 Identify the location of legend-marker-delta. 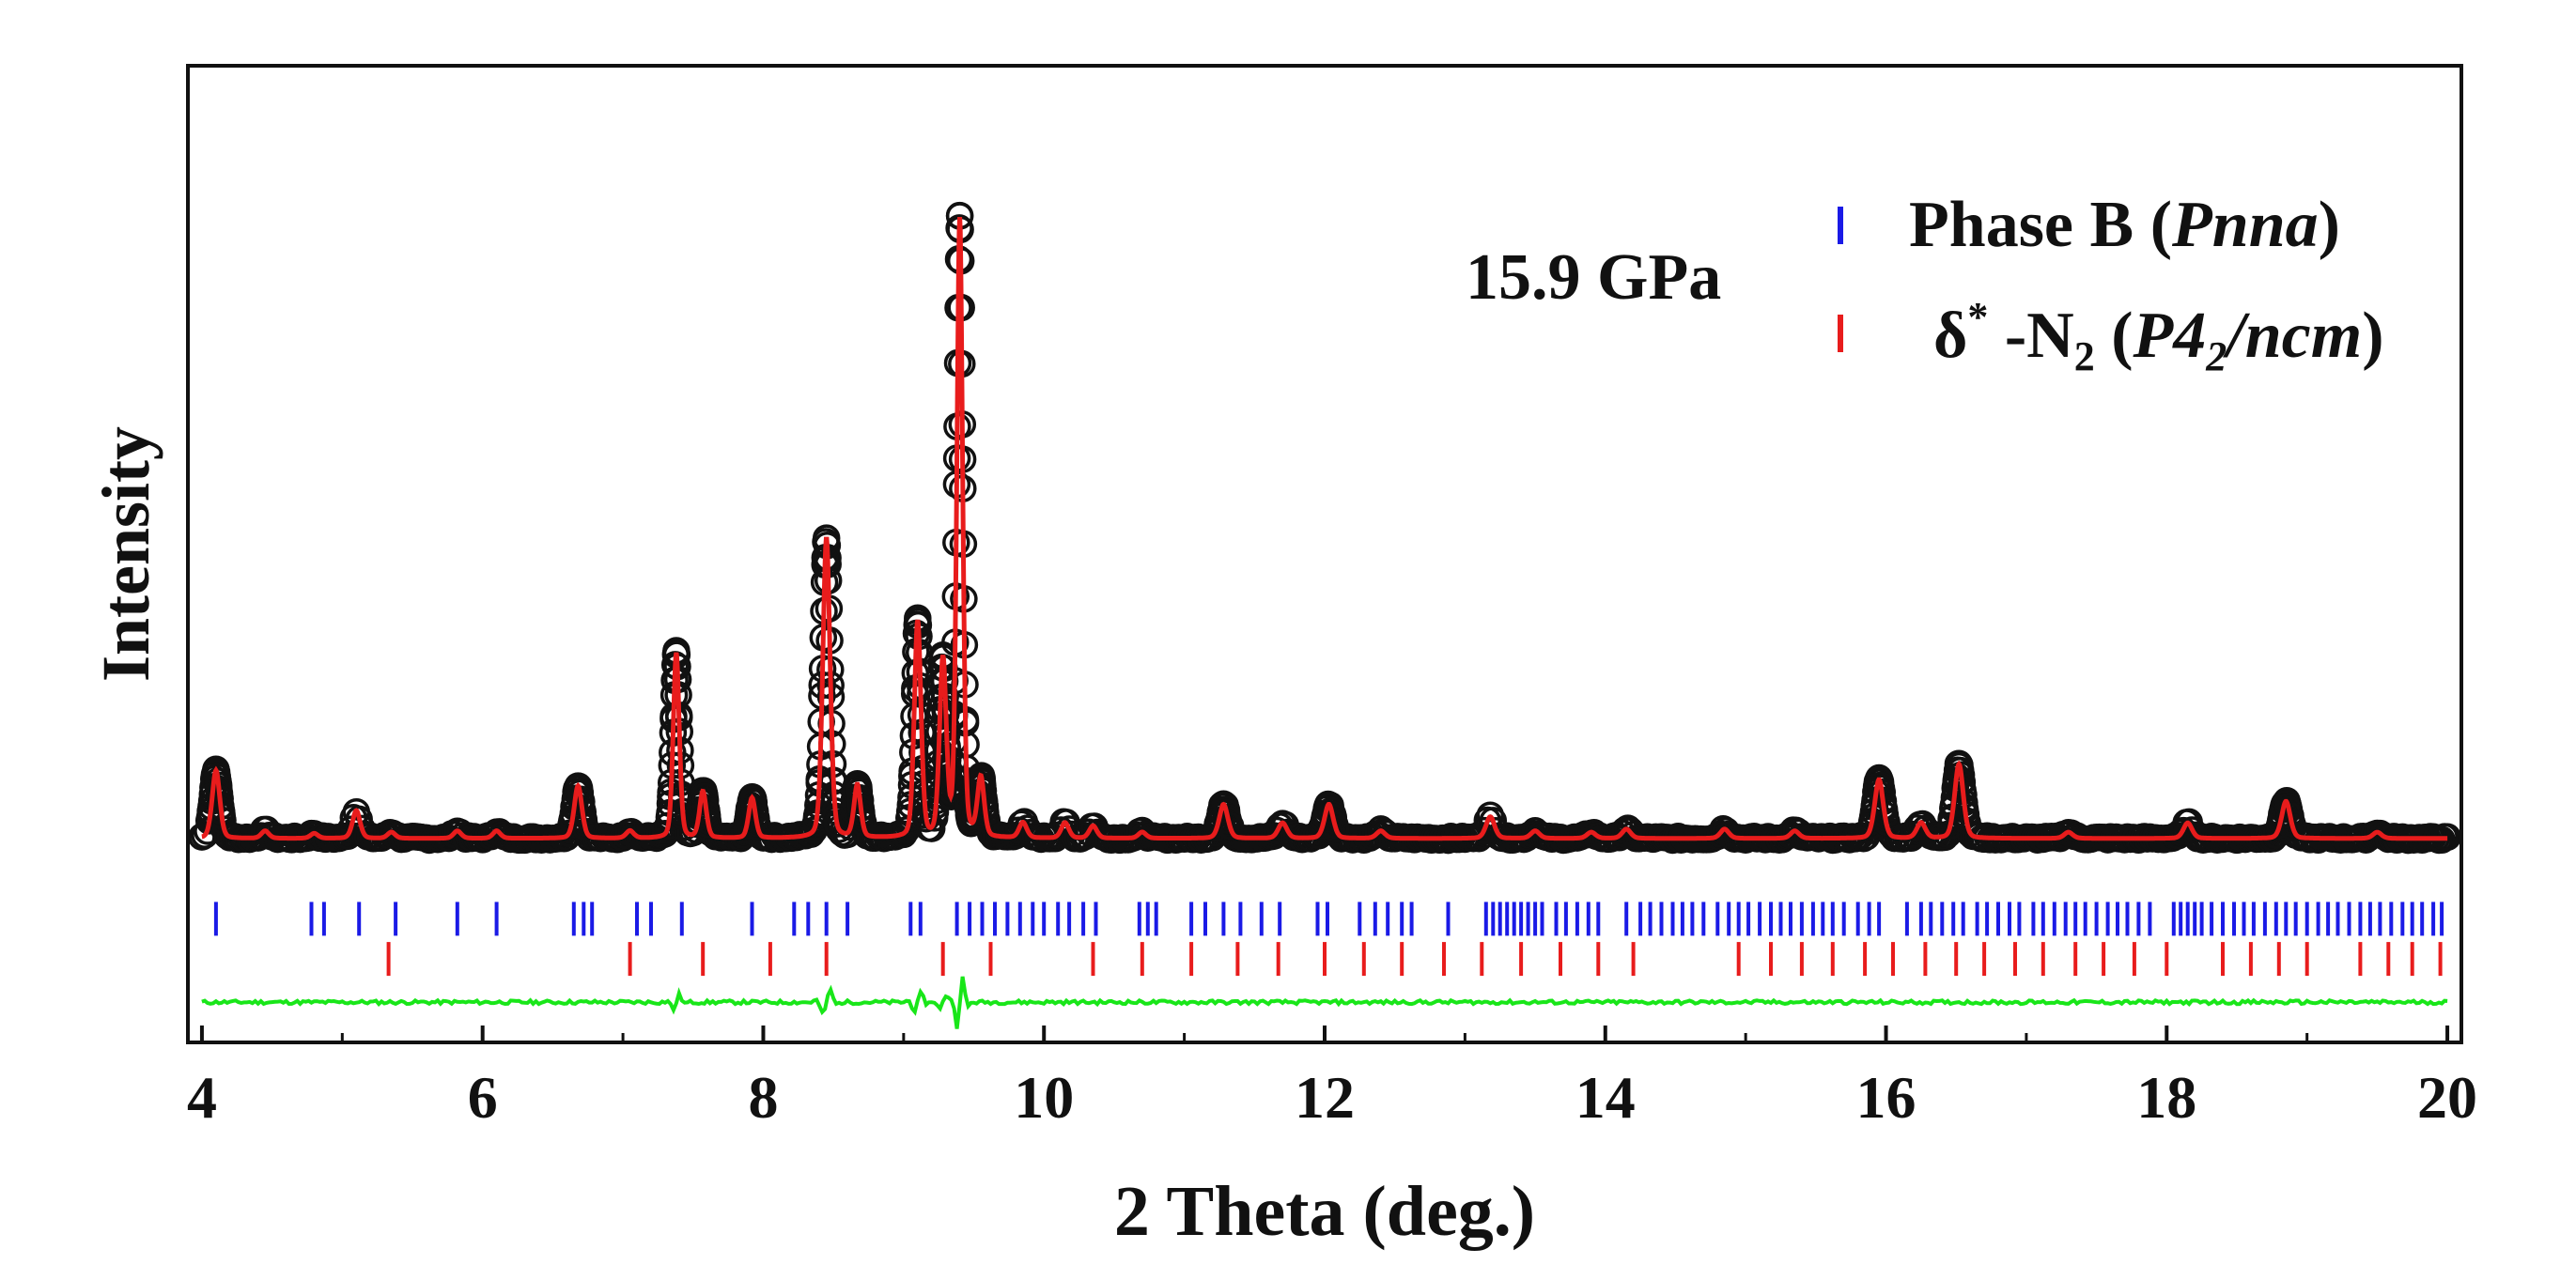
(1841, 333).